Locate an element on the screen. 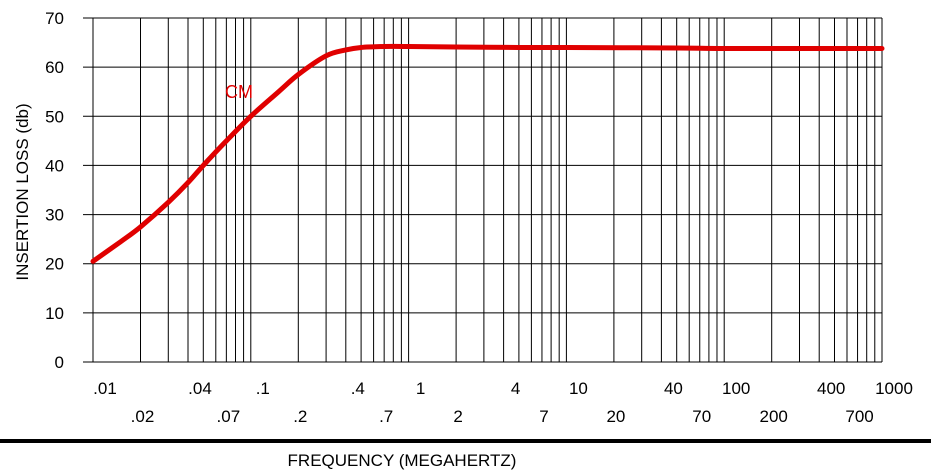  y-tick-label: 10 is located at coordinates (54, 313).